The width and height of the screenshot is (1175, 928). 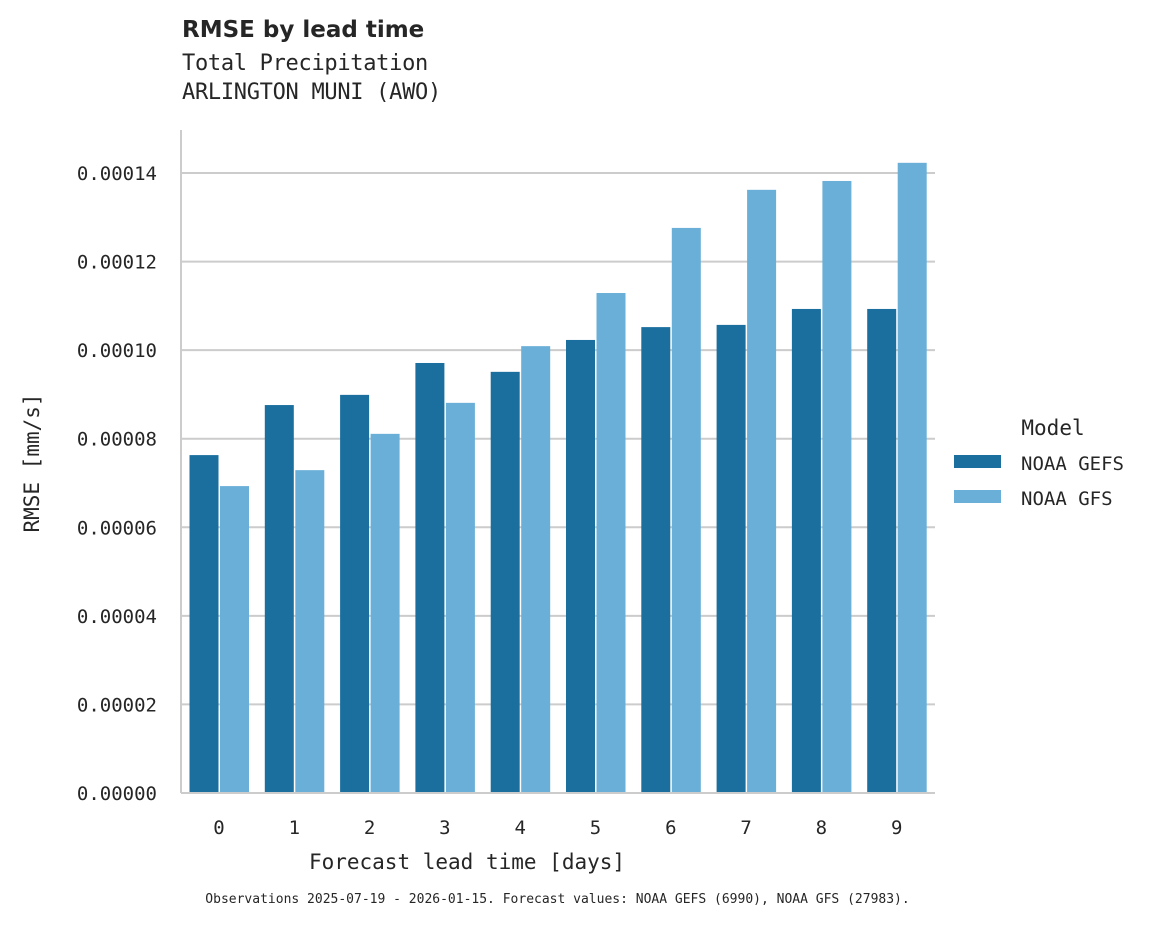 What do you see at coordinates (670, 828) in the screenshot?
I see `x-tick-label: 6` at bounding box center [670, 828].